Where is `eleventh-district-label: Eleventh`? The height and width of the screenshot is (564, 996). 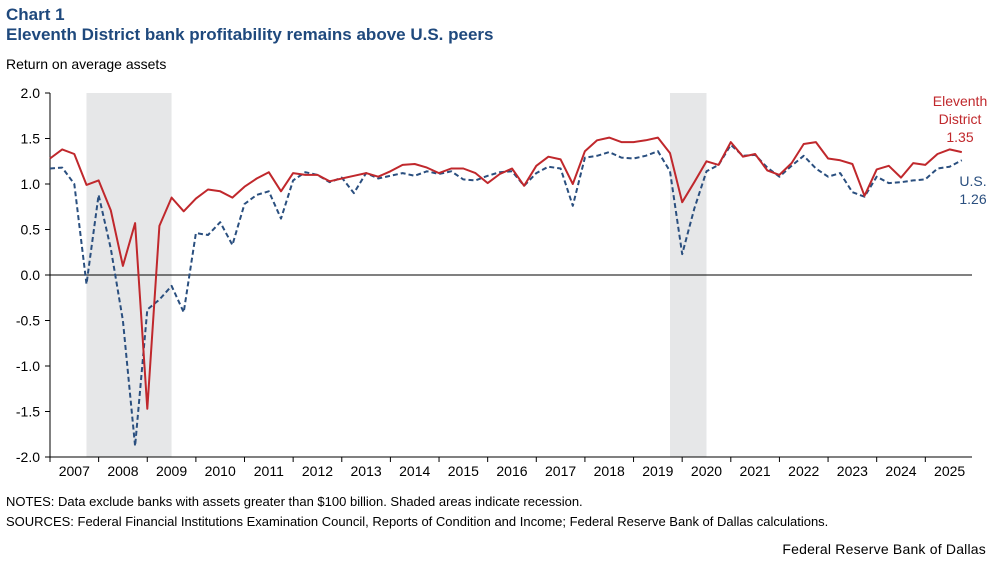
eleventh-district-label: Eleventh is located at coordinates (960, 101).